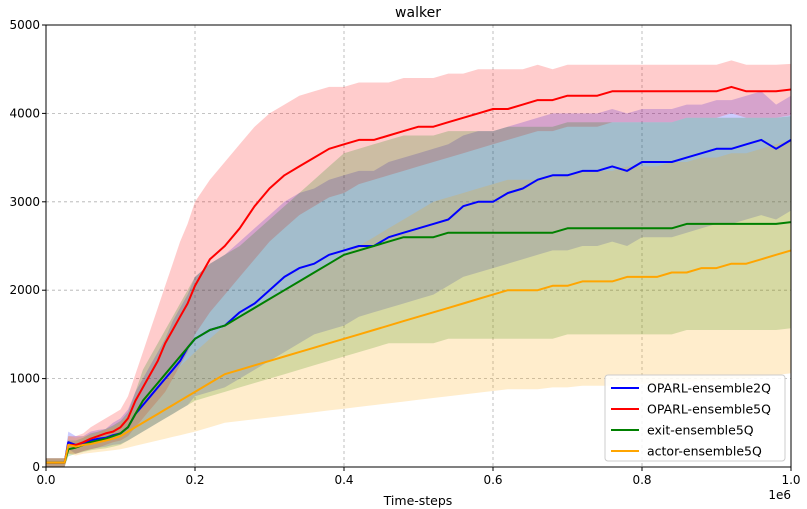  I want to click on y-axis: 0 1000 2000 3000 4000 5000, so click(27, 246).